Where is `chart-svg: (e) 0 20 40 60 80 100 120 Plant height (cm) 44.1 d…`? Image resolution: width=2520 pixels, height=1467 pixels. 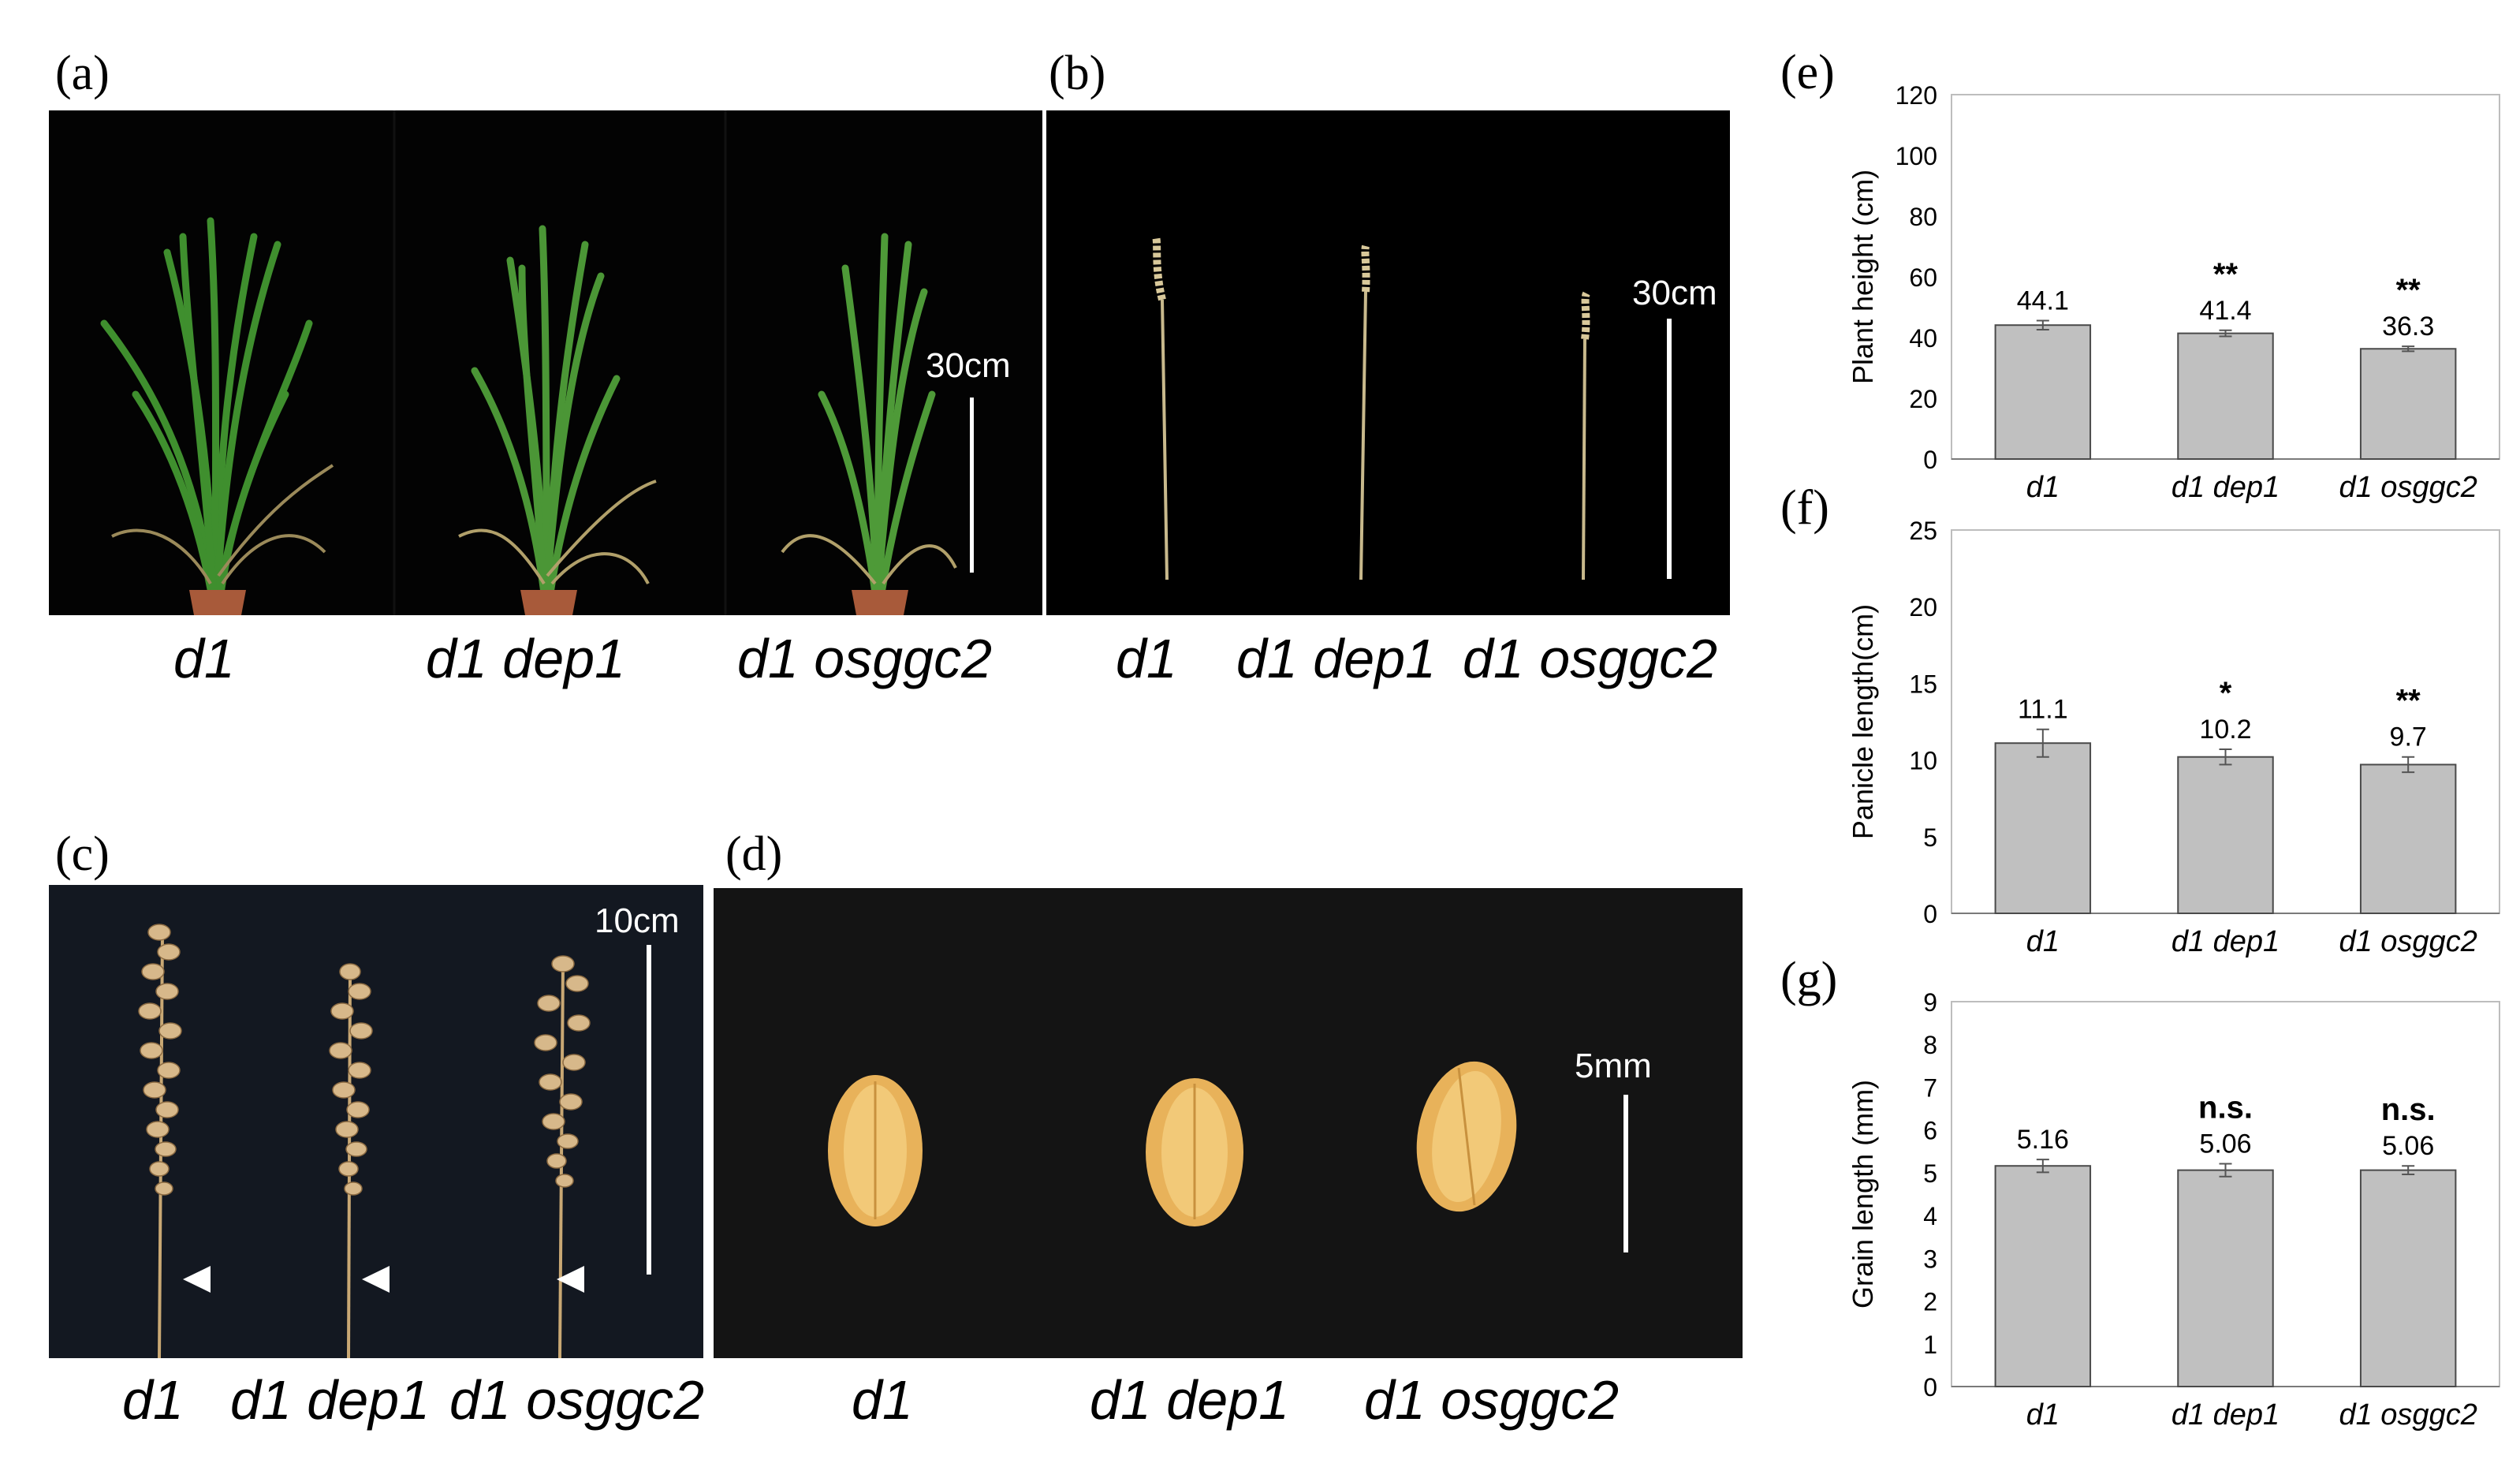 chart-svg: (e) 0 20 40 60 80 100 120 Plant height (cm) 44.1 d… is located at coordinates (2140, 275).